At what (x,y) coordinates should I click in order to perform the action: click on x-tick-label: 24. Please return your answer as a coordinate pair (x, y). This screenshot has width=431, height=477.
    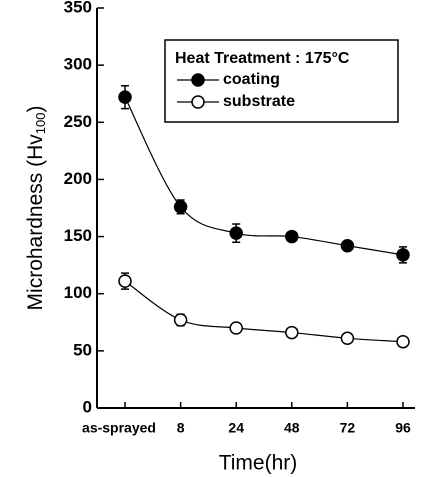
    Looking at the image, I should click on (236, 428).